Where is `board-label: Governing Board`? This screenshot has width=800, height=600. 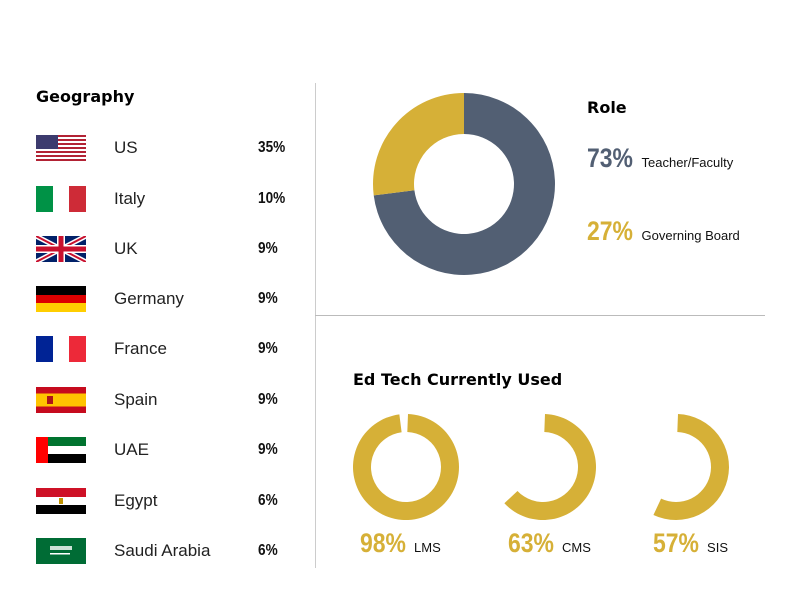
board-label: Governing Board is located at coordinates (690, 235).